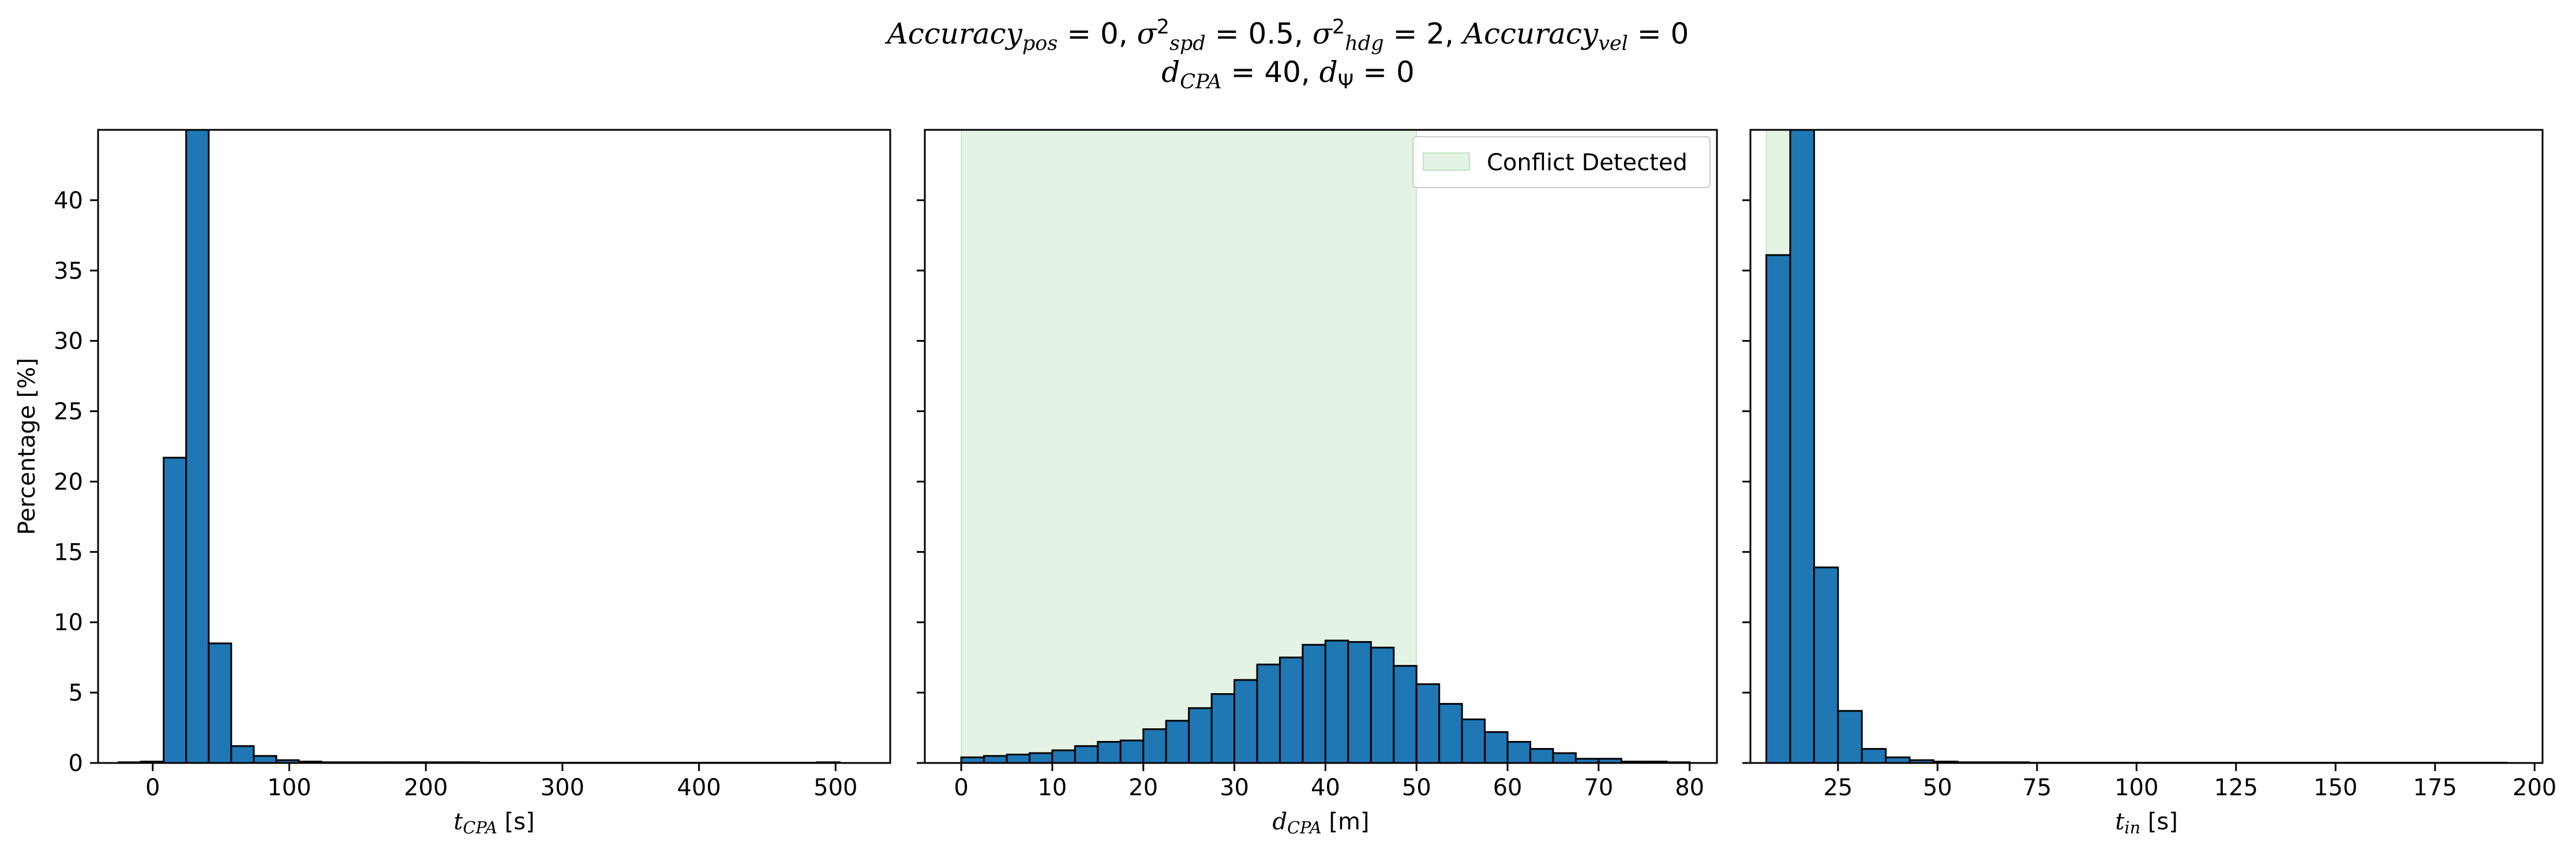  What do you see at coordinates (2335, 788) in the screenshot?
I see `x-tick-label: 150` at bounding box center [2335, 788].